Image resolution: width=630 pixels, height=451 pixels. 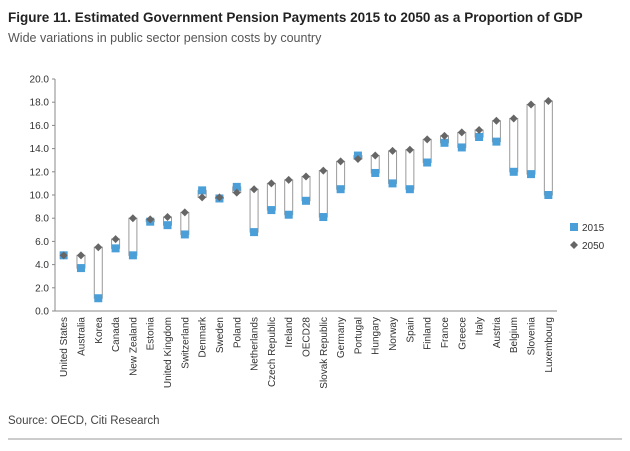 What do you see at coordinates (133, 346) in the screenshot?
I see `x-tick-label: New Zealand` at bounding box center [133, 346].